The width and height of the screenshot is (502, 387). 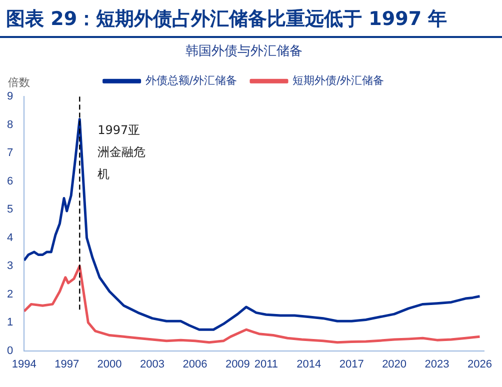 What do you see at coordinates (10, 238) in the screenshot?
I see `y-tick-label: 4` at bounding box center [10, 238].